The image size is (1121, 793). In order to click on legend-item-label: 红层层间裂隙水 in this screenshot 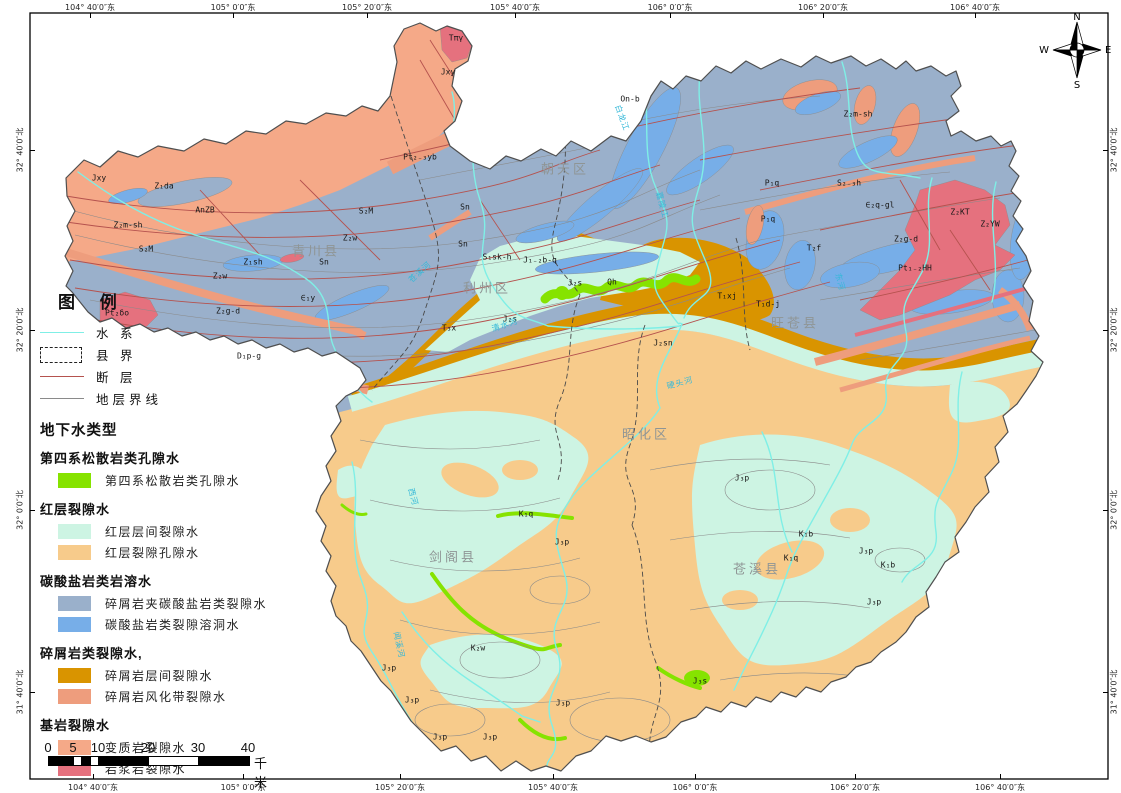, I will do `click(152, 532)`.